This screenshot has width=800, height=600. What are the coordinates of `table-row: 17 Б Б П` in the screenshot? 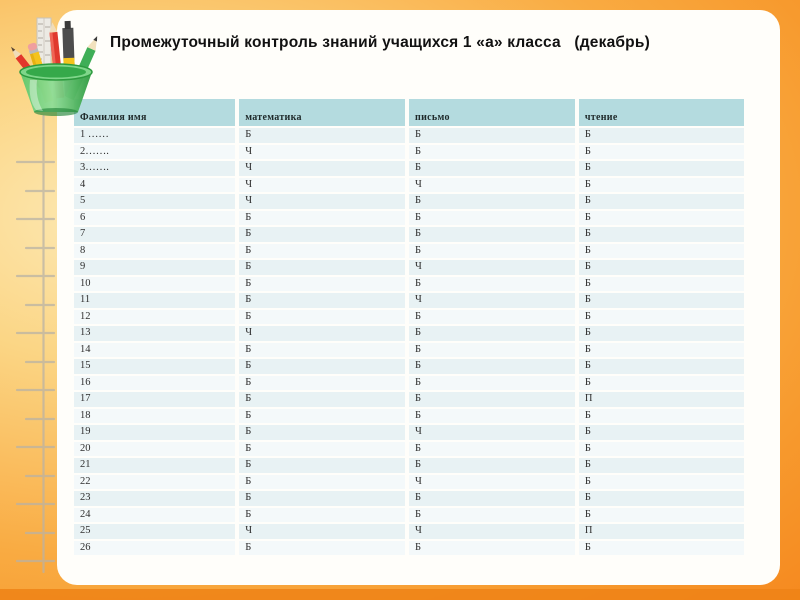 It's located at (409, 399).